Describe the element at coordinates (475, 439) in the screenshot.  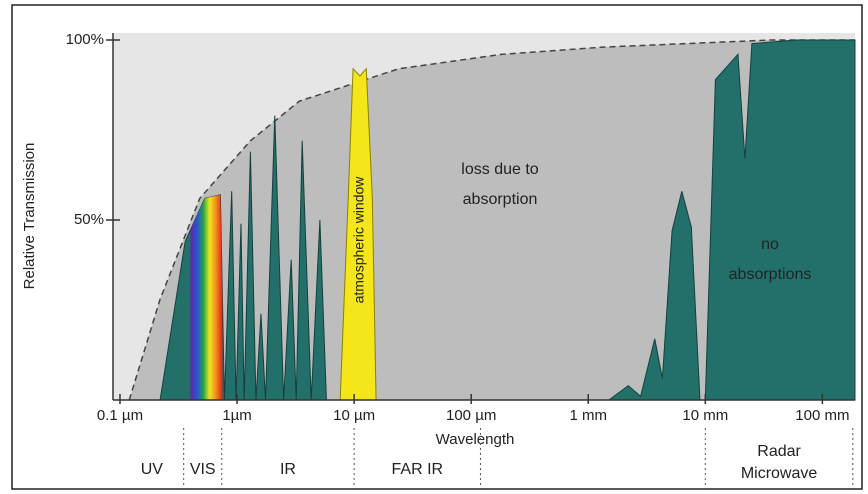
I see `x-axis-label: Wavelength` at that location.